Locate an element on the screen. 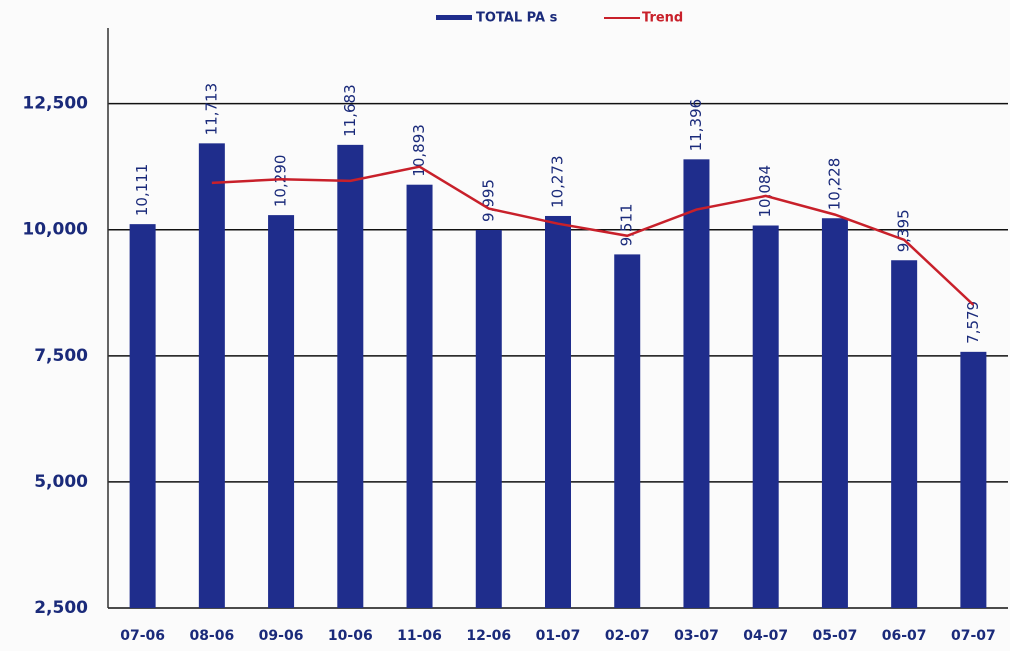 This screenshot has width=1010, height=651. y-tick-label: 7,500 is located at coordinates (61, 356).